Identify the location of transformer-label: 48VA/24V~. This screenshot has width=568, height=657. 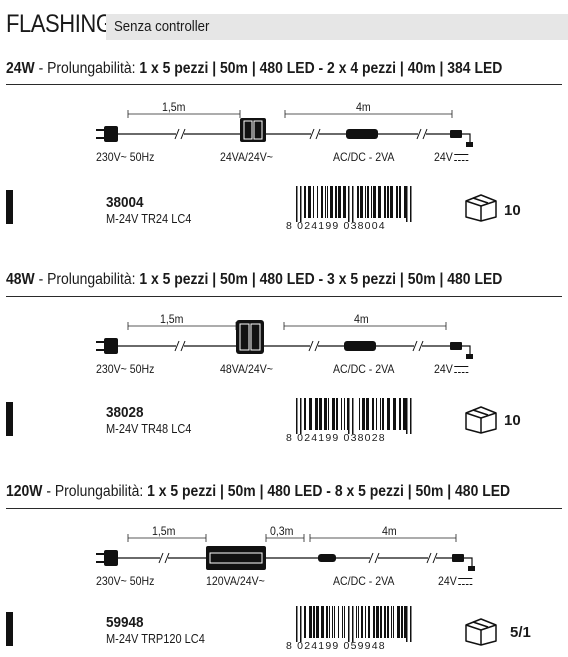
(246, 369).